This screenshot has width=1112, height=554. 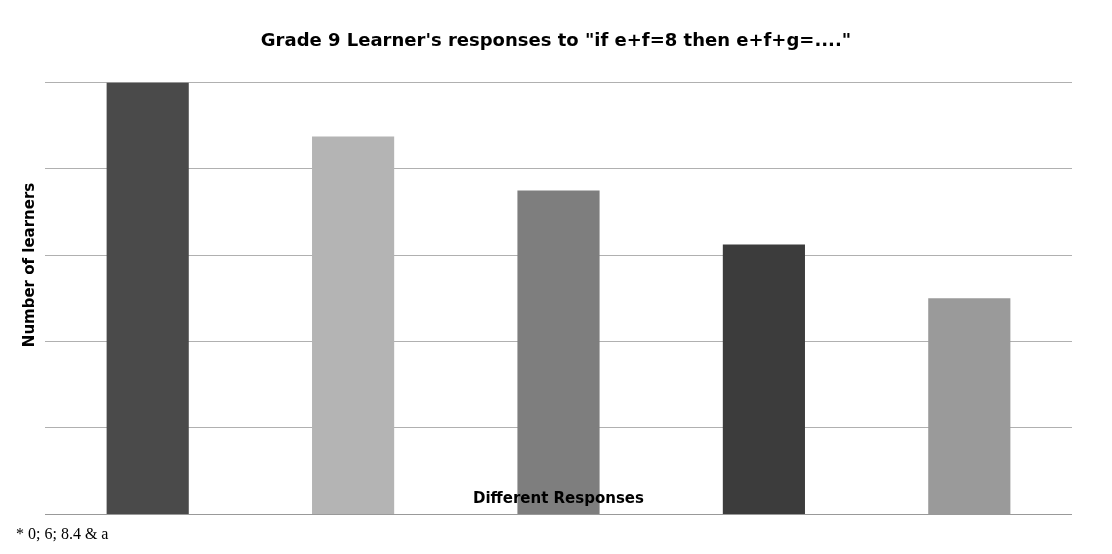 I want to click on y-axis-title: Number of learners, so click(x=28, y=265).